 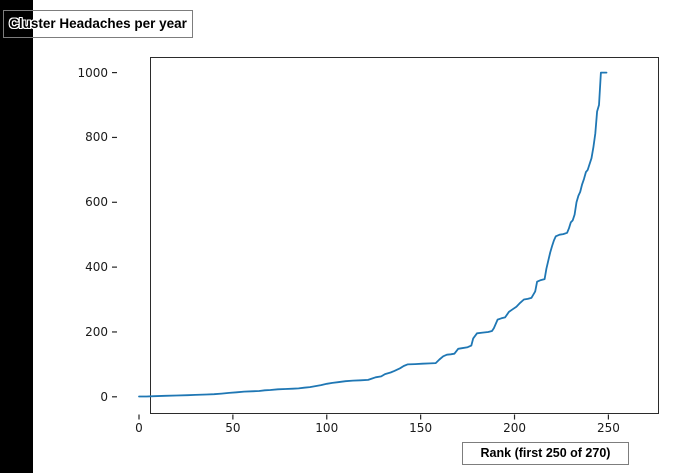 What do you see at coordinates (139, 428) in the screenshot?
I see `x-tick-label: 0` at bounding box center [139, 428].